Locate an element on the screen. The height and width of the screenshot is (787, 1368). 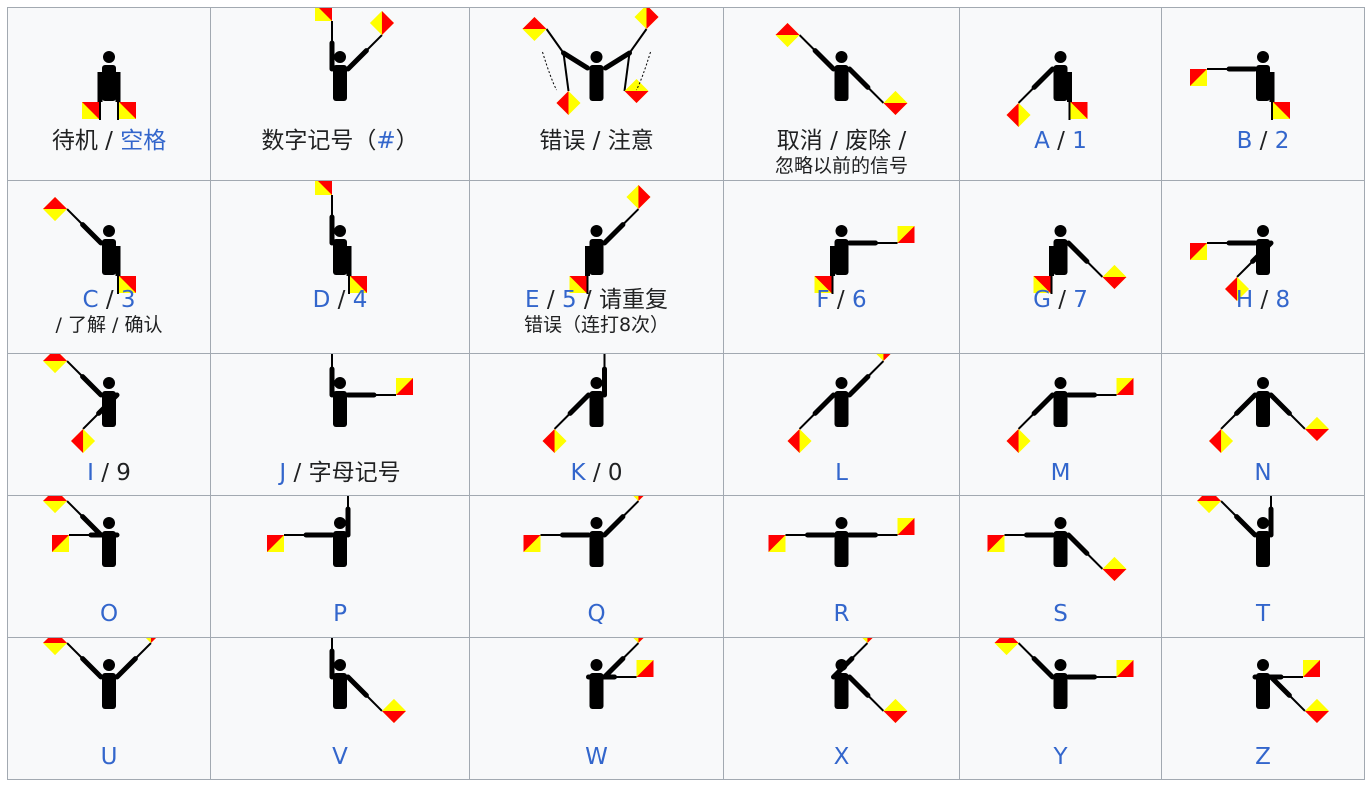
caption-link: N is located at coordinates (1263, 473).